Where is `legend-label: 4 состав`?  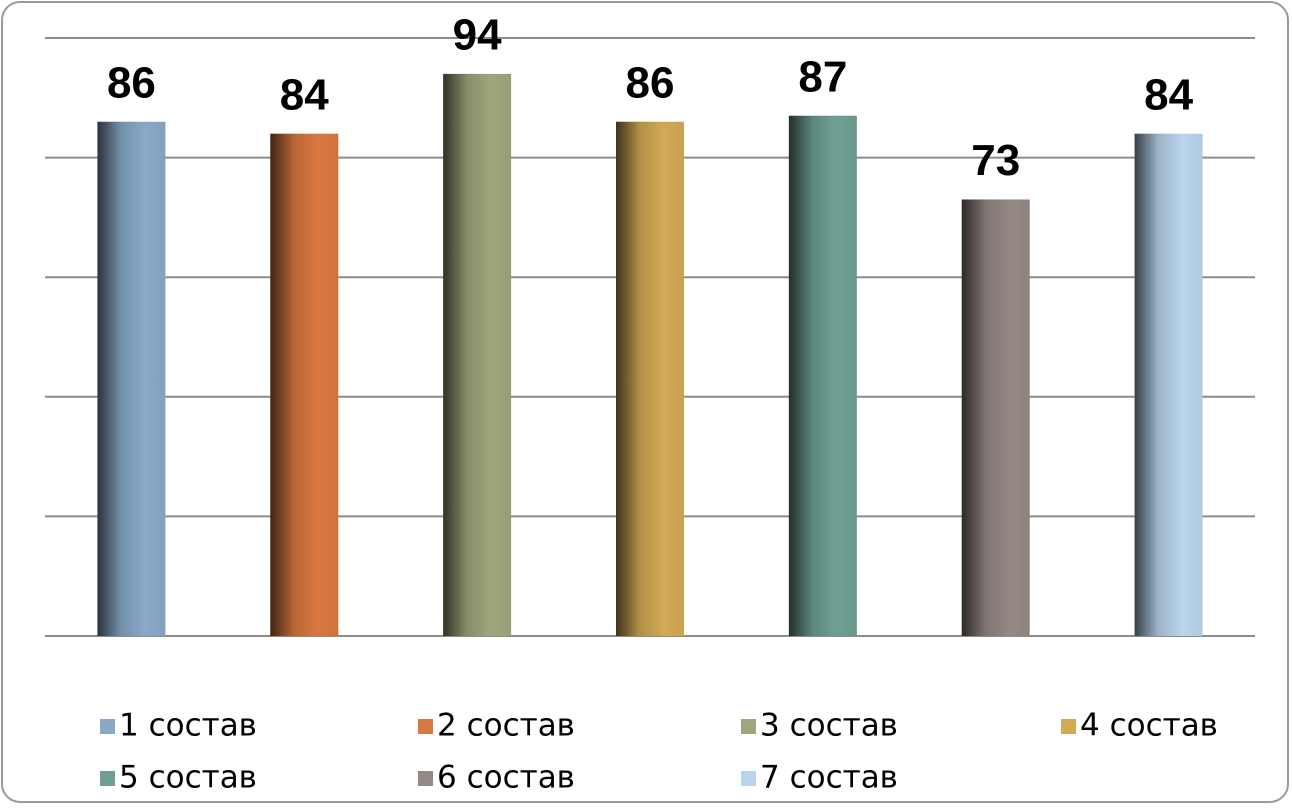 legend-label: 4 состав is located at coordinates (1149, 726).